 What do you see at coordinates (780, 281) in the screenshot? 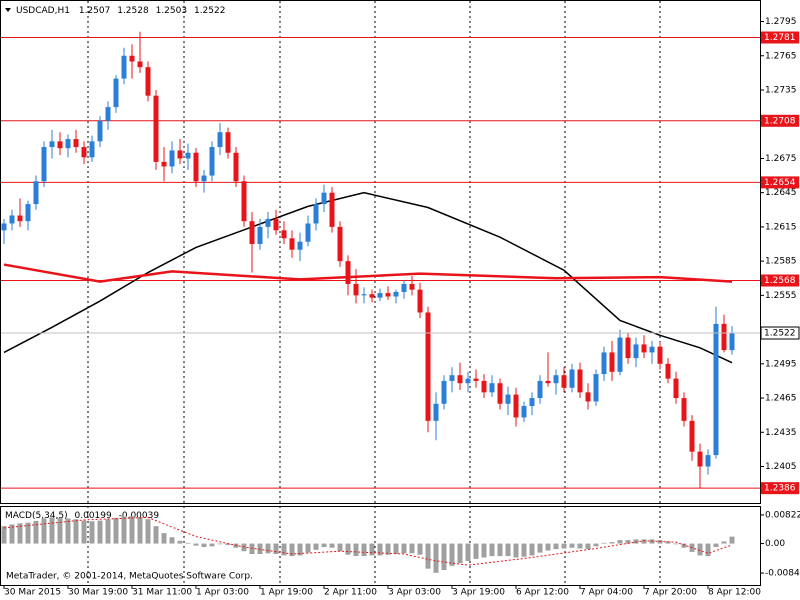
I see `level-label: 1.2568` at bounding box center [780, 281].